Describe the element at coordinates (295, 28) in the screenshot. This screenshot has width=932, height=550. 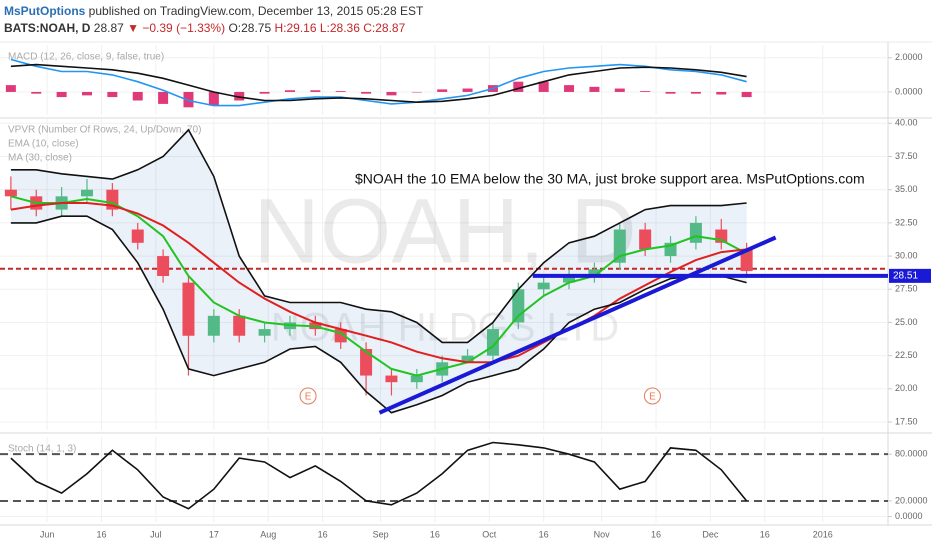
I see `ohlc: H:29.16` at that location.